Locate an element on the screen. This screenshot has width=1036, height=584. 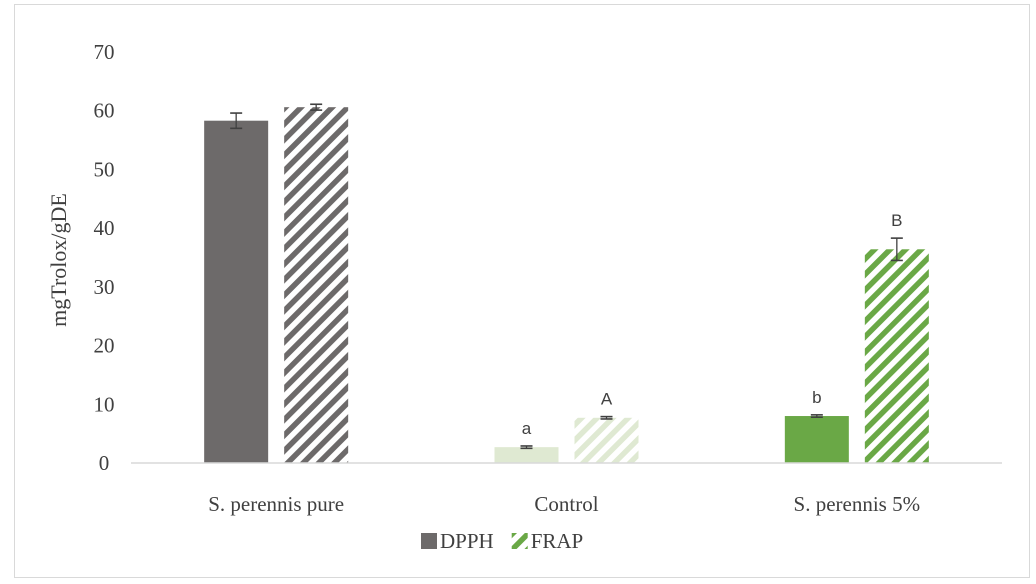
y-axis-label: mgTrolox/gDE is located at coordinates (58, 260).